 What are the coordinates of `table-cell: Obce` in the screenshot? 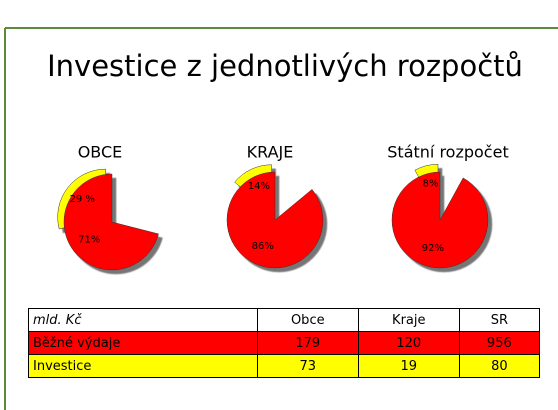 It's located at (307, 320).